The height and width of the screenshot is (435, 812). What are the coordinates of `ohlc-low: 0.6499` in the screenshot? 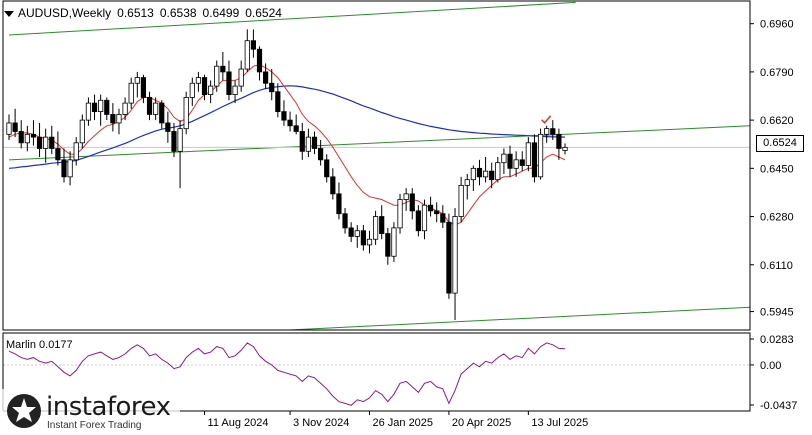 It's located at (221, 13).